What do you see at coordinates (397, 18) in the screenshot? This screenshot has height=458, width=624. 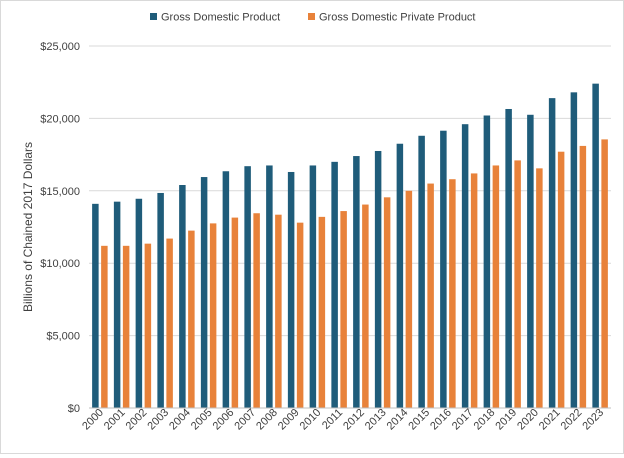 I see `legend-label-gdpp: Gross Domestic Private Product` at bounding box center [397, 18].